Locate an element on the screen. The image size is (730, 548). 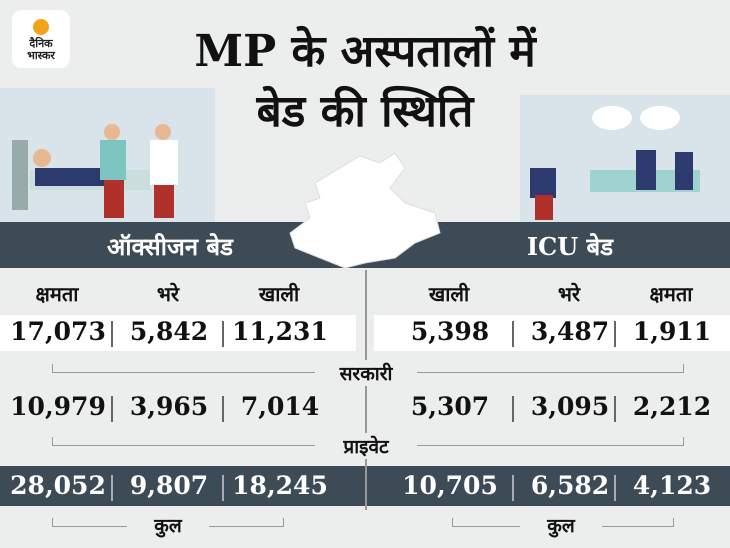
cell: 17,073 is located at coordinates (58, 331).